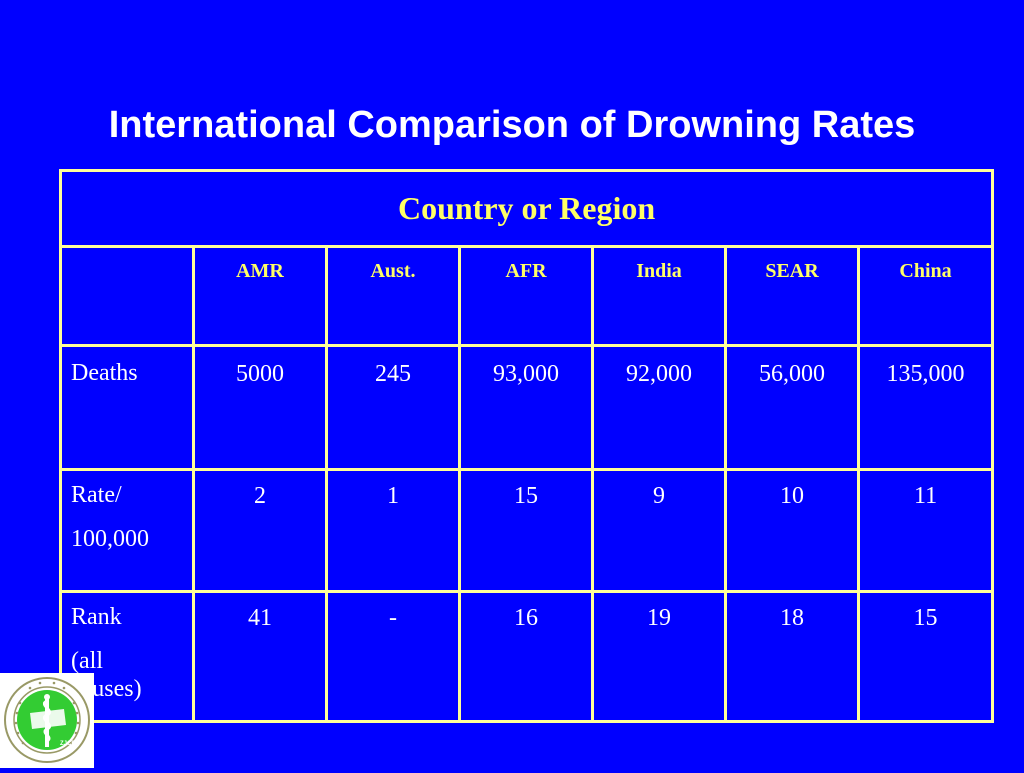 The image size is (1024, 773). Describe the element at coordinates (659, 296) in the screenshot. I see `column-header: India` at that location.